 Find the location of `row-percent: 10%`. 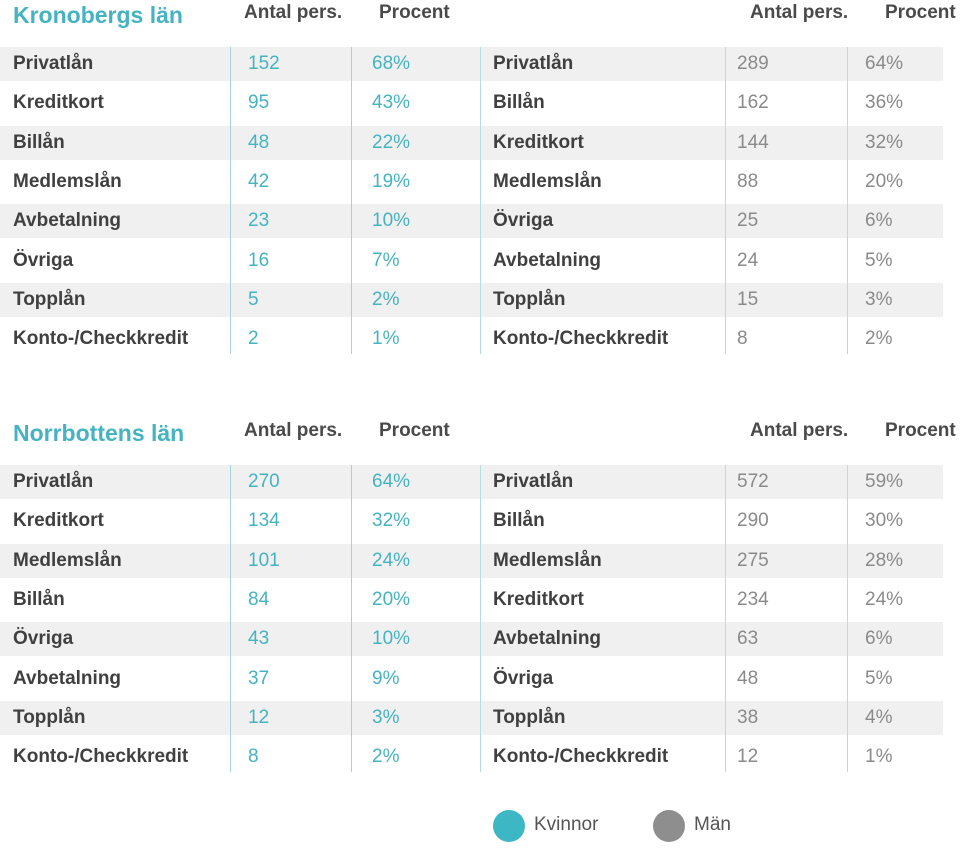

row-percent: 10% is located at coordinates (391, 220).